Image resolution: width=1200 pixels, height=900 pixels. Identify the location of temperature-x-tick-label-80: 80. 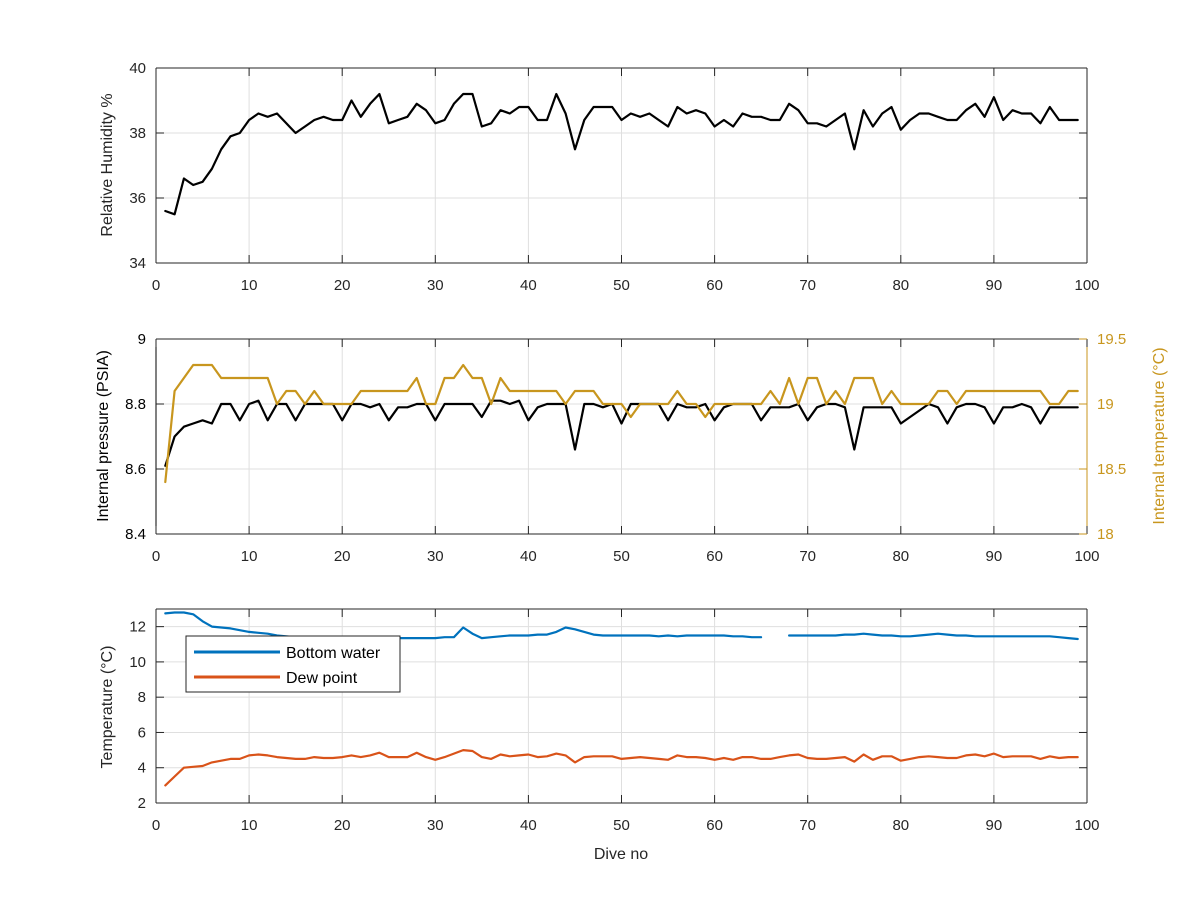
(900, 825).